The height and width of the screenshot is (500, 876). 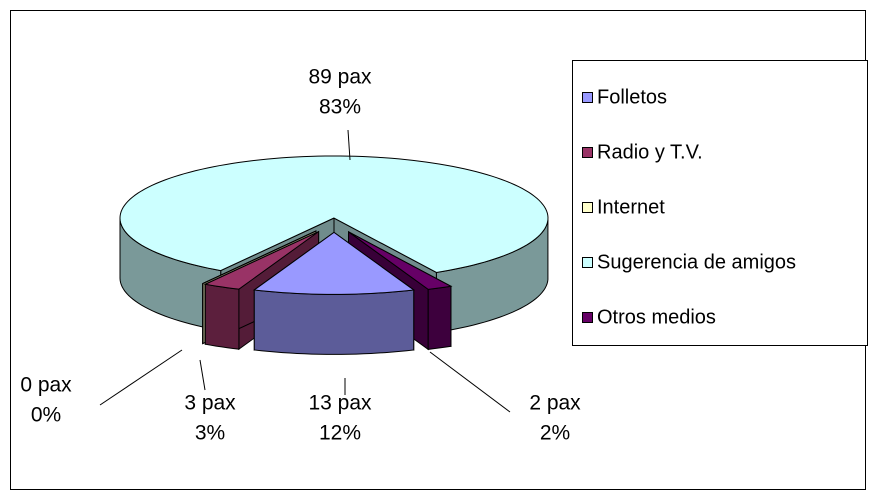 I want to click on percent-label: 2%, so click(x=555, y=433).